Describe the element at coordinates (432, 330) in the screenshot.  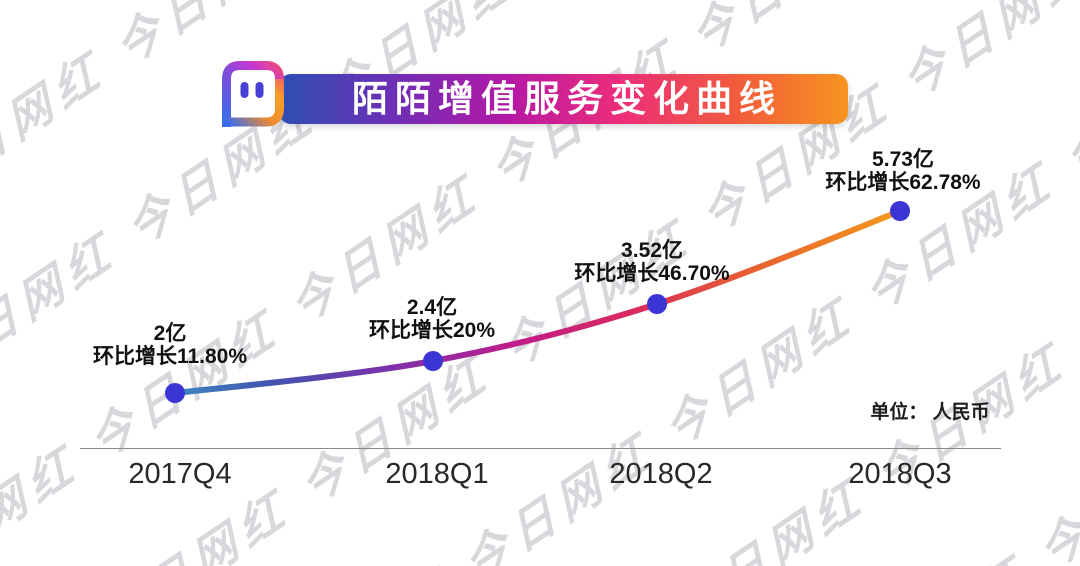
I see `point-growth: 环比增长20%` at that location.